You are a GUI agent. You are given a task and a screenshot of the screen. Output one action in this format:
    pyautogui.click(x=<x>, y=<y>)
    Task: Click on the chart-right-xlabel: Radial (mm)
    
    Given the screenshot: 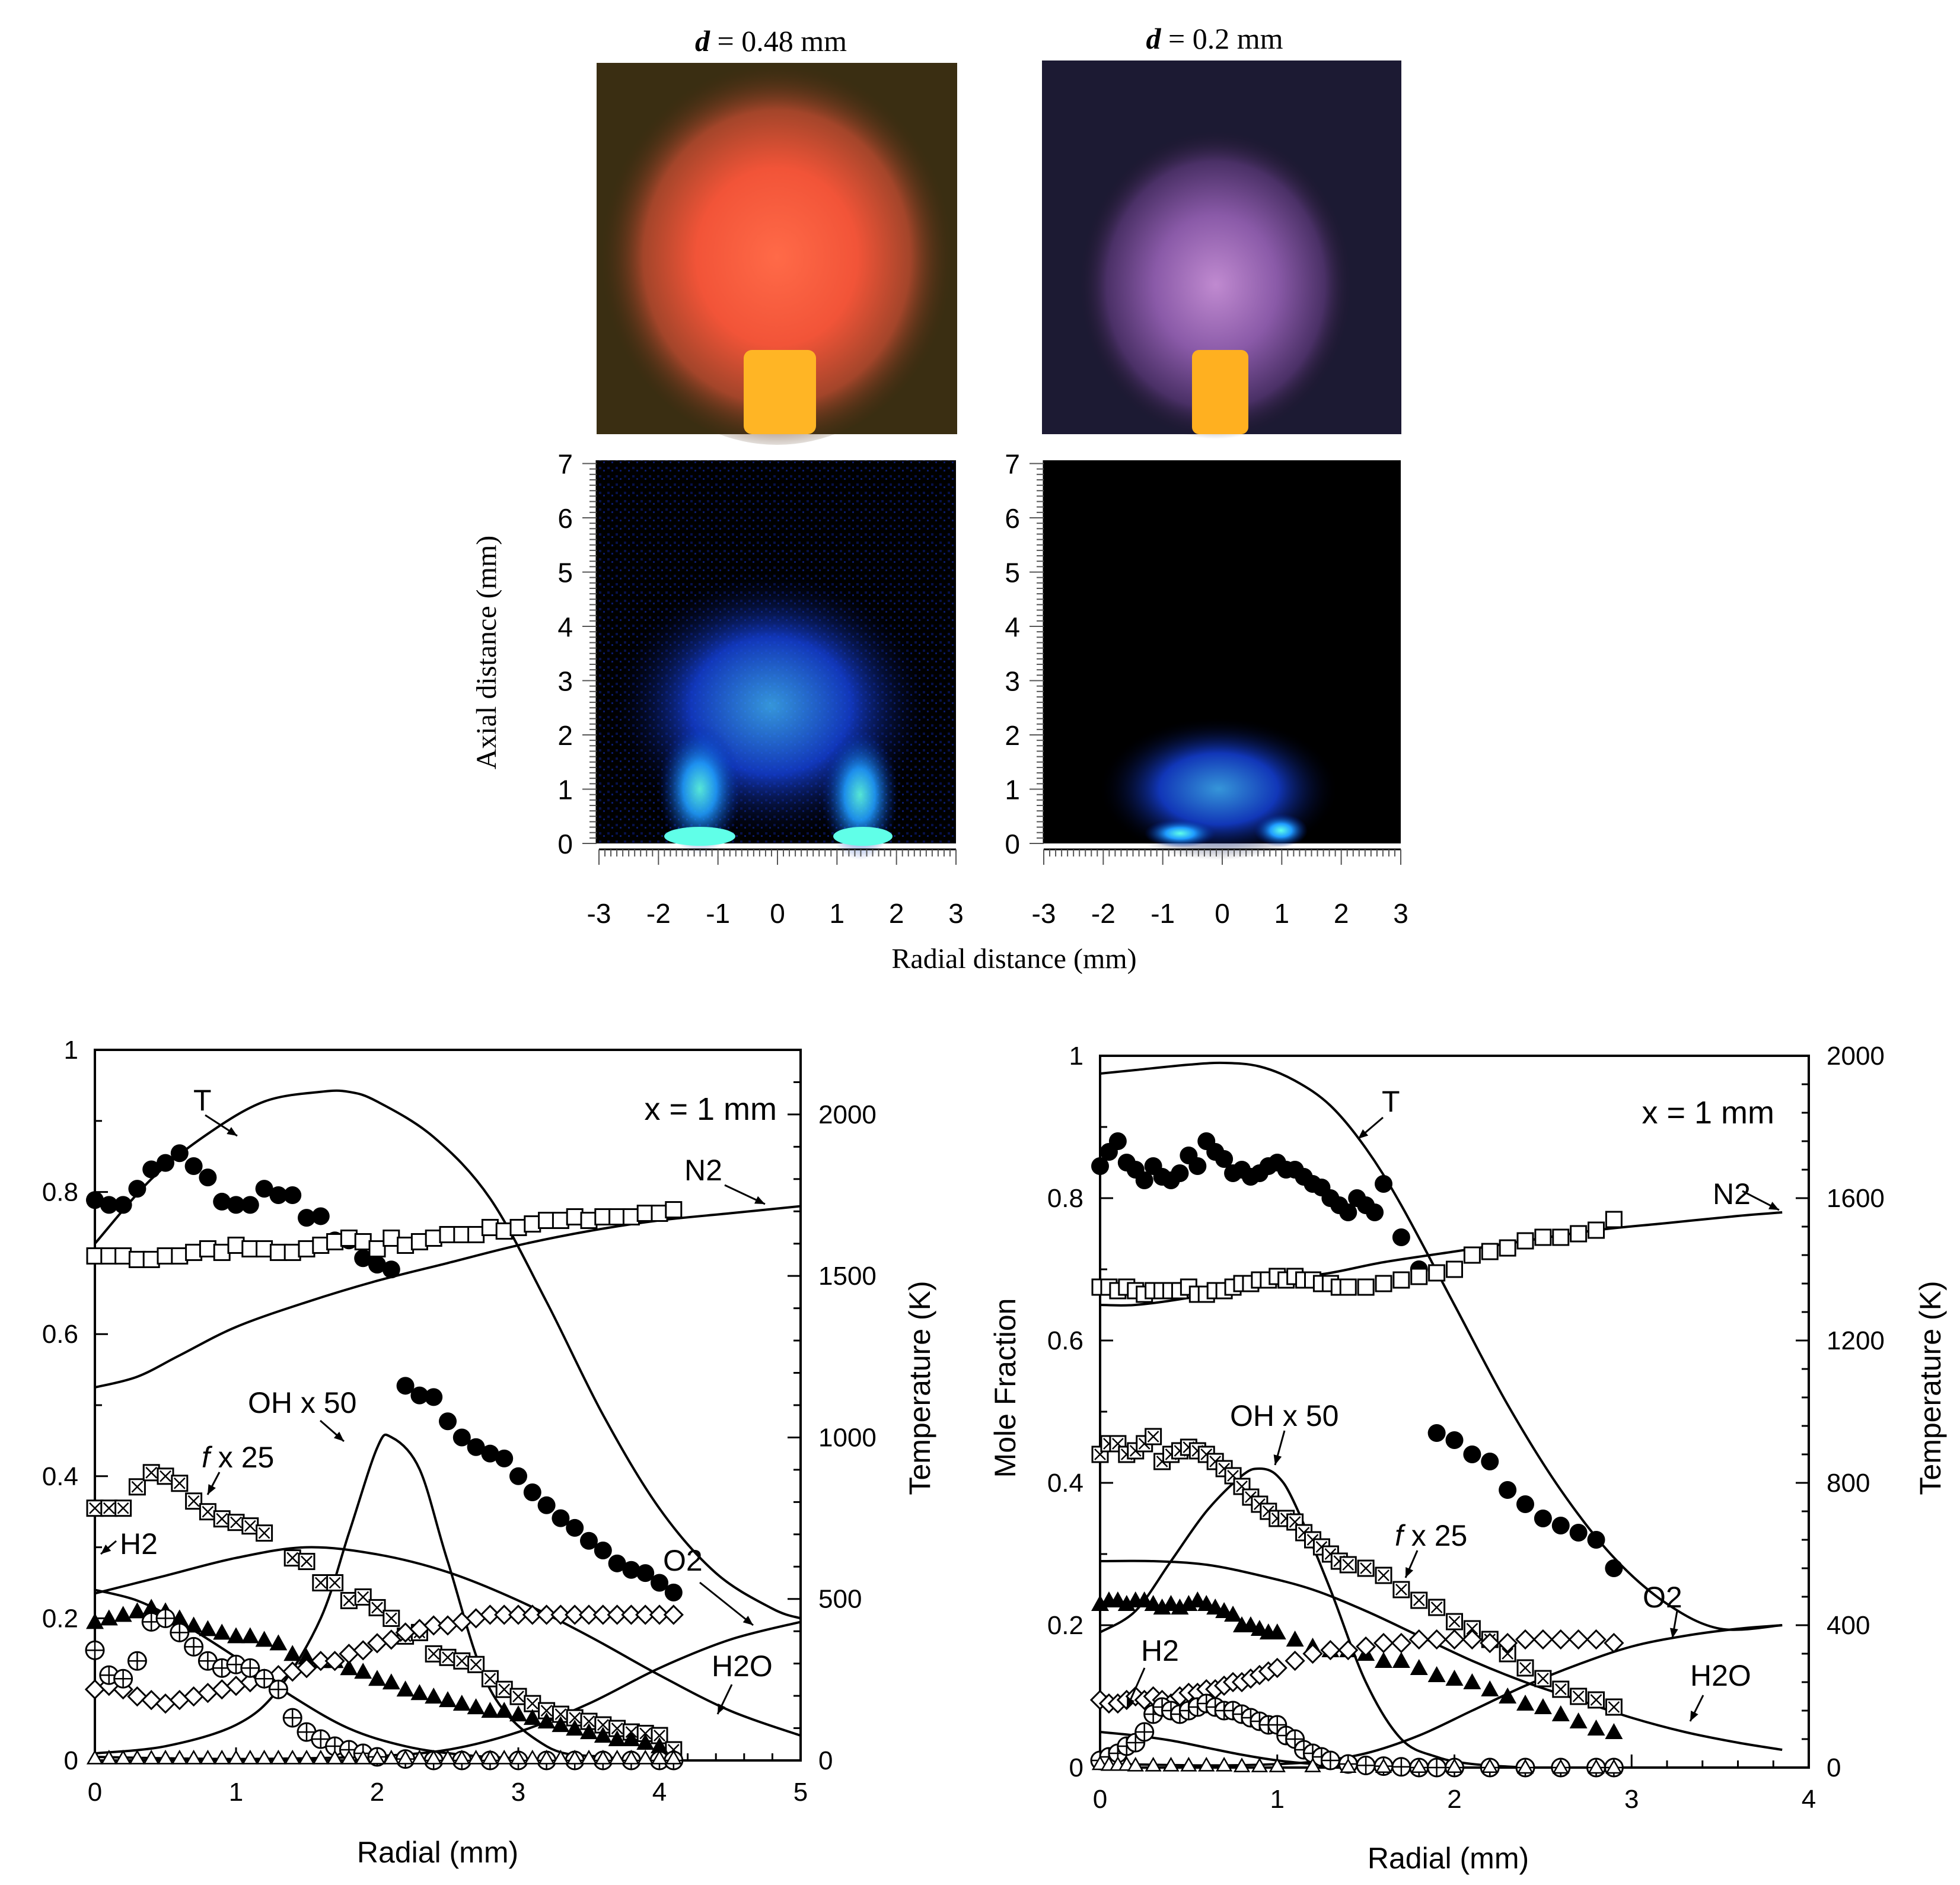 What is the action you would take?
    pyautogui.click(x=1449, y=1858)
    